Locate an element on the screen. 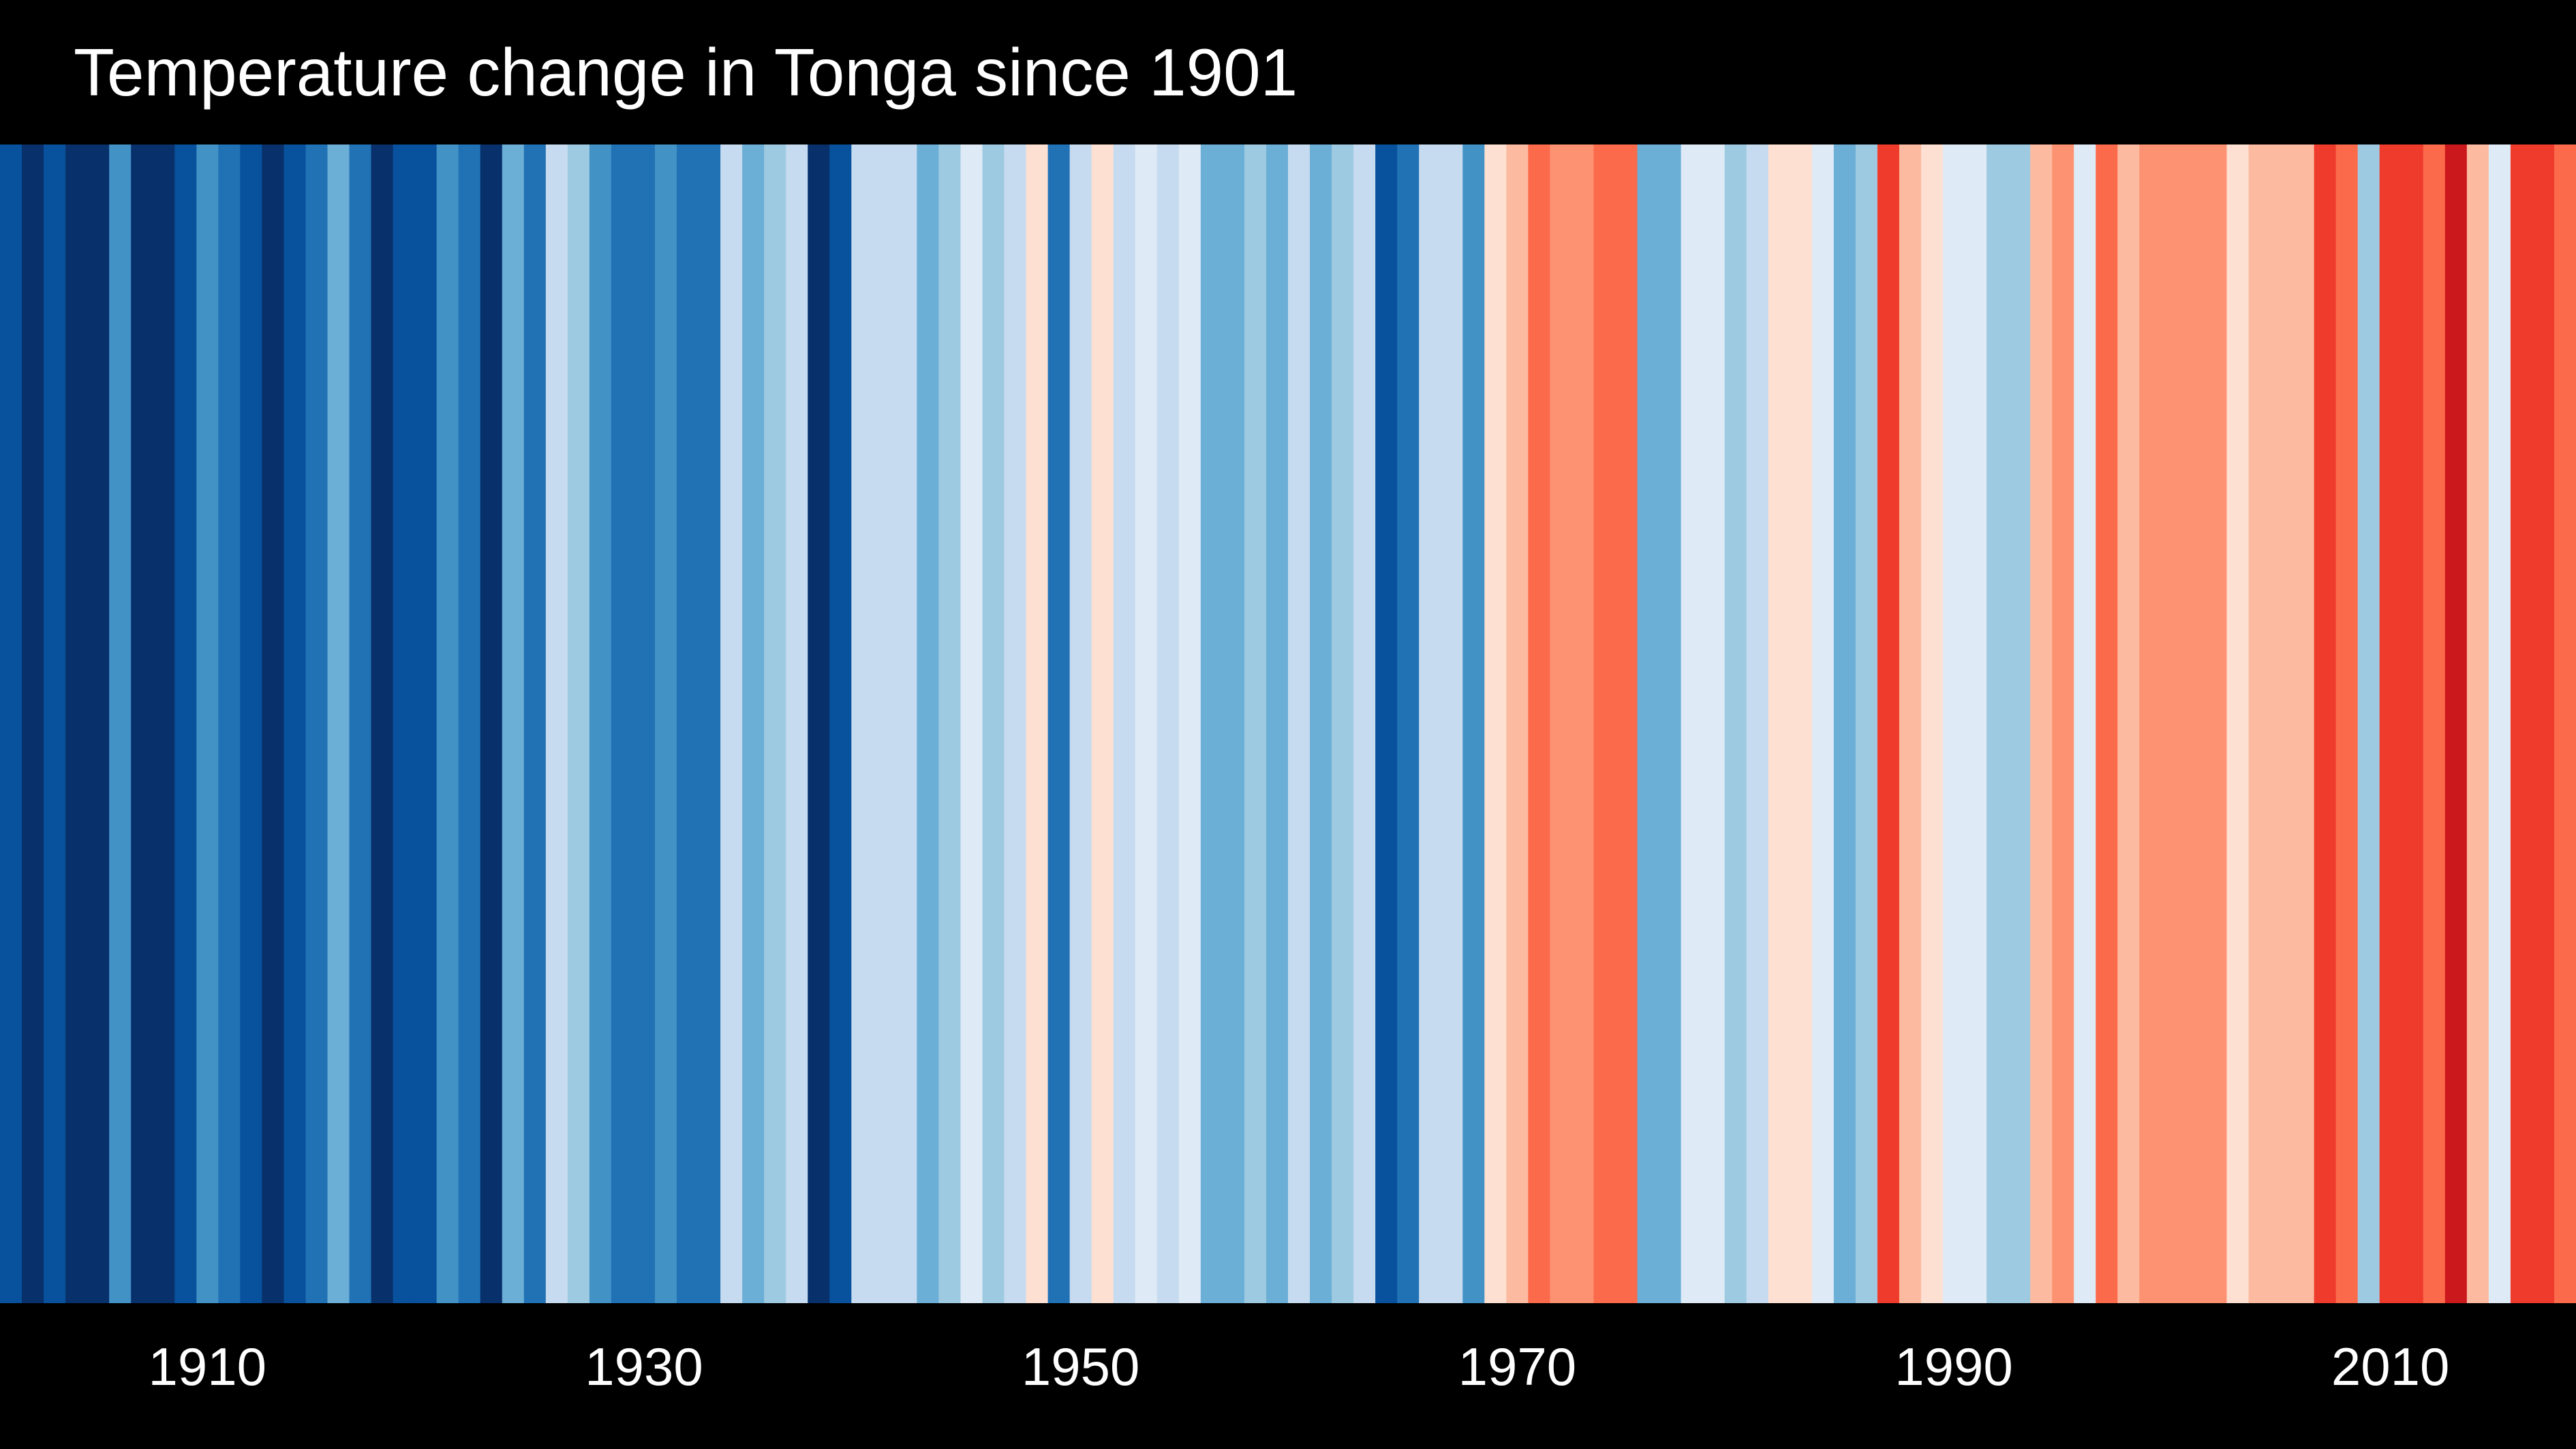 This screenshot has height=1449, width=2576. stripe-1937 is located at coordinates (797, 723).